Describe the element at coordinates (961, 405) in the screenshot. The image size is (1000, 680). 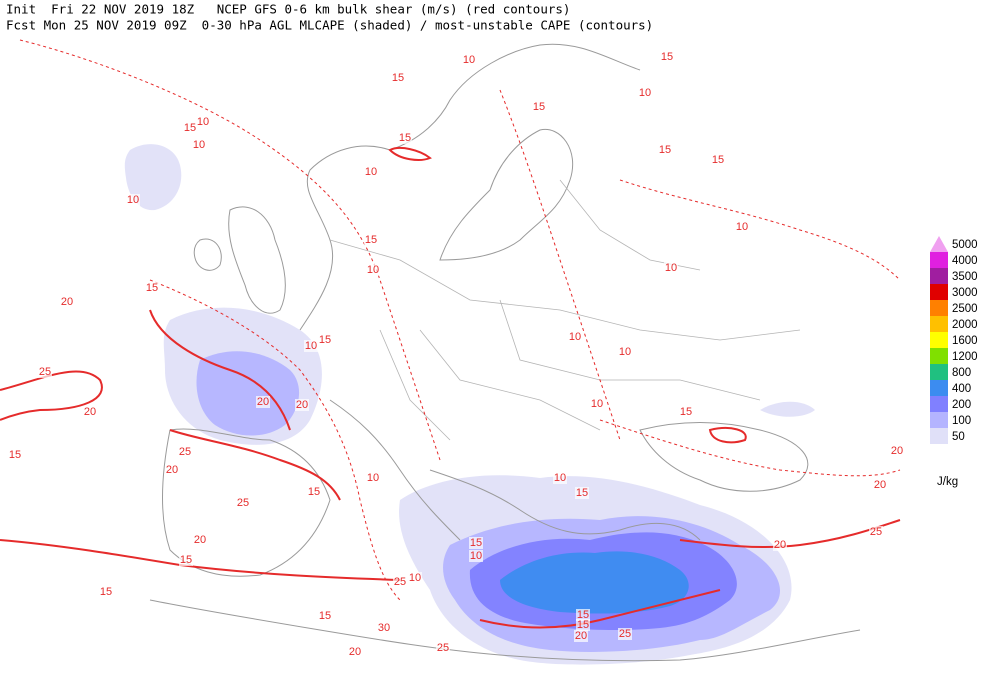
I see `legend-label: 200` at that location.